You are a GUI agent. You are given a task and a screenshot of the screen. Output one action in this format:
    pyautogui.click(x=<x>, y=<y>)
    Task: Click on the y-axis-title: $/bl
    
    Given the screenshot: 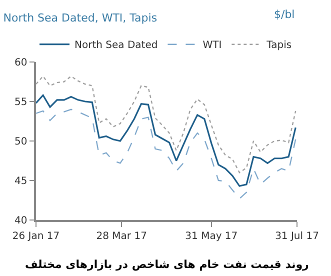 What is the action you would take?
    pyautogui.click(x=284, y=14)
    